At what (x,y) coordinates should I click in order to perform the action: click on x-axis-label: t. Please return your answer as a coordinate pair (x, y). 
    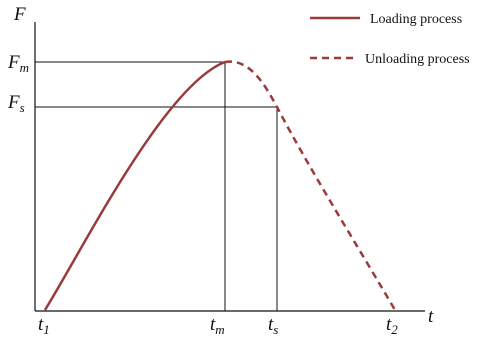
    Looking at the image, I should click on (431, 316).